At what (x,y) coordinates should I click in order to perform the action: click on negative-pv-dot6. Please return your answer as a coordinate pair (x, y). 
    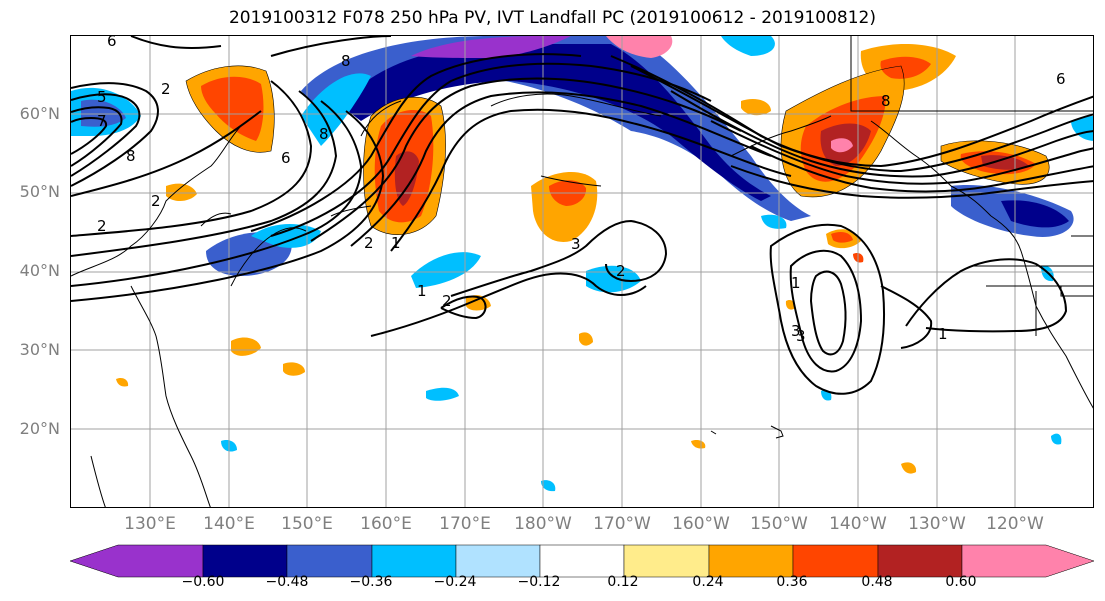
    Looking at the image, I should click on (548, 486).